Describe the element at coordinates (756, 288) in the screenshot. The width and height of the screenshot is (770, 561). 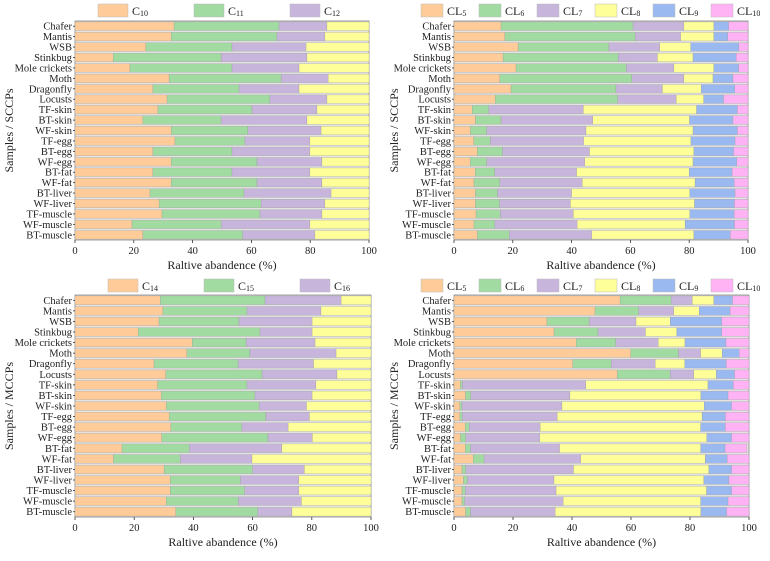
I see `legend-label-sub: 10` at that location.